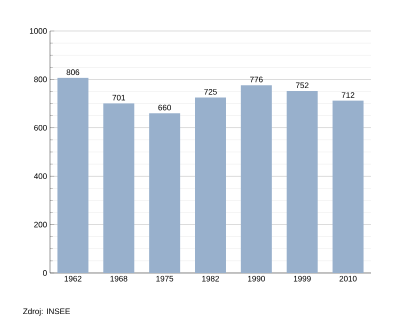  Describe the element at coordinates (165, 279) in the screenshot. I see `x-tick-label: 1975` at that location.